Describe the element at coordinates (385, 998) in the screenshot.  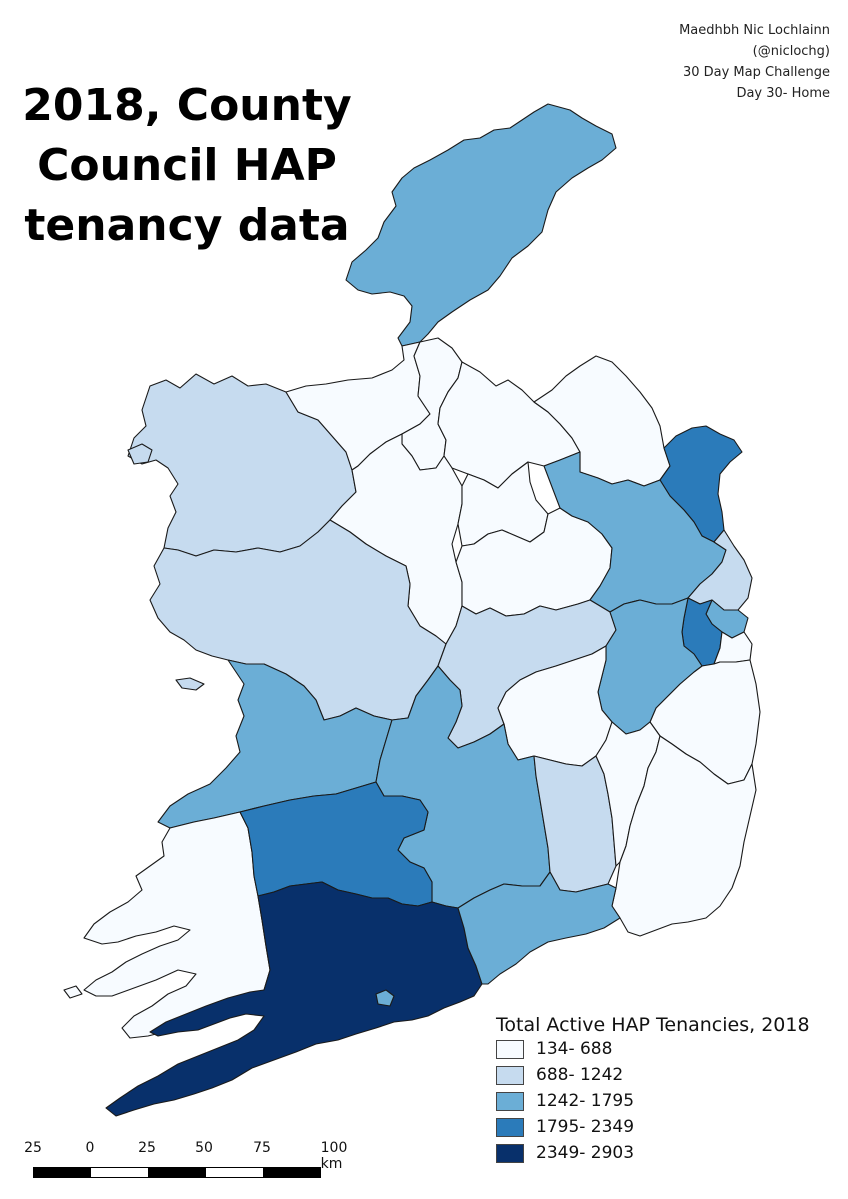
I see `region-cork-city` at that location.